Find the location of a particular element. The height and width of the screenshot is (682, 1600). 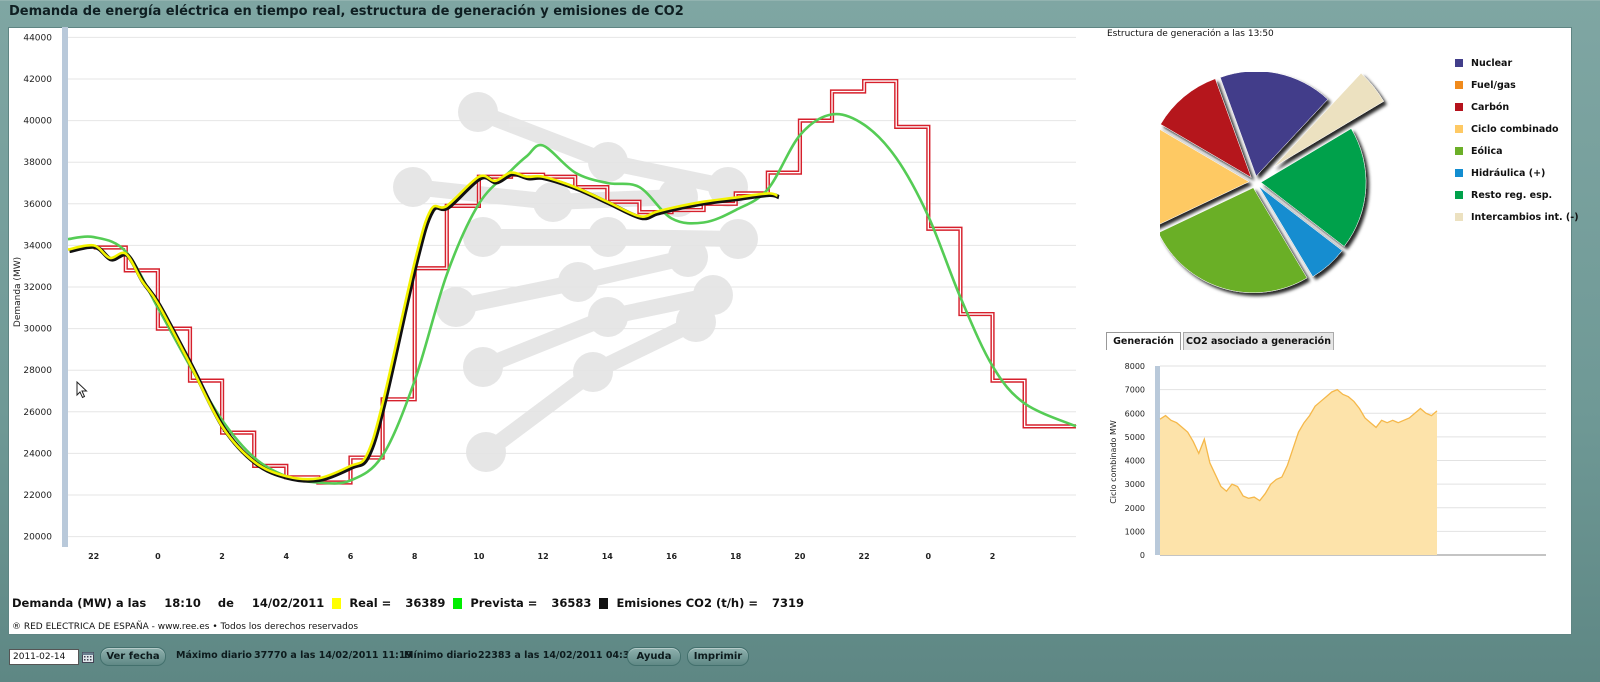

pie-legend-label: Nuclear is located at coordinates (1492, 63).